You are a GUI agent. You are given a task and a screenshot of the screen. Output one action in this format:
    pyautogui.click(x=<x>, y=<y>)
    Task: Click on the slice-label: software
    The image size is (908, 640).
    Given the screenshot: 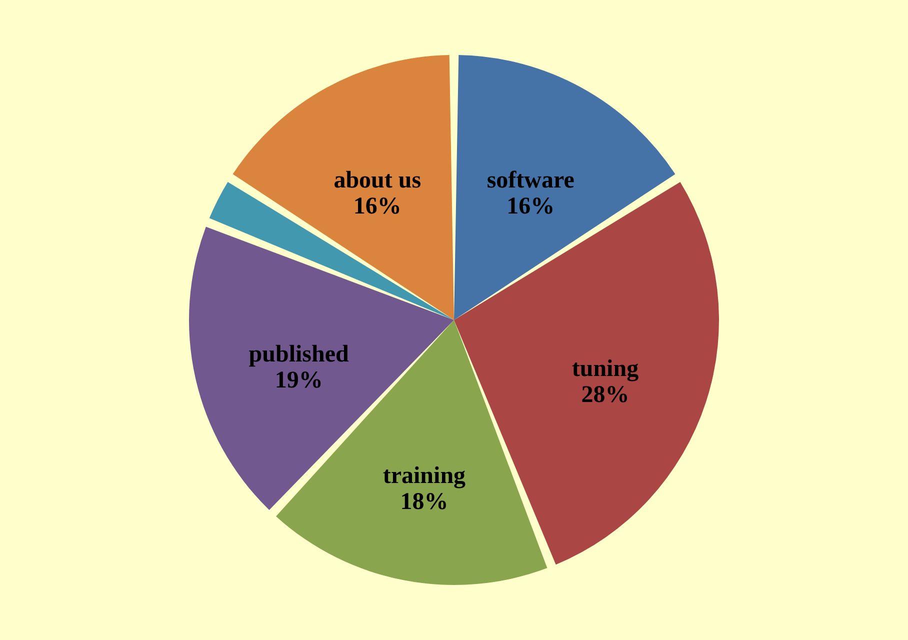 What is the action you would take?
    pyautogui.click(x=530, y=181)
    